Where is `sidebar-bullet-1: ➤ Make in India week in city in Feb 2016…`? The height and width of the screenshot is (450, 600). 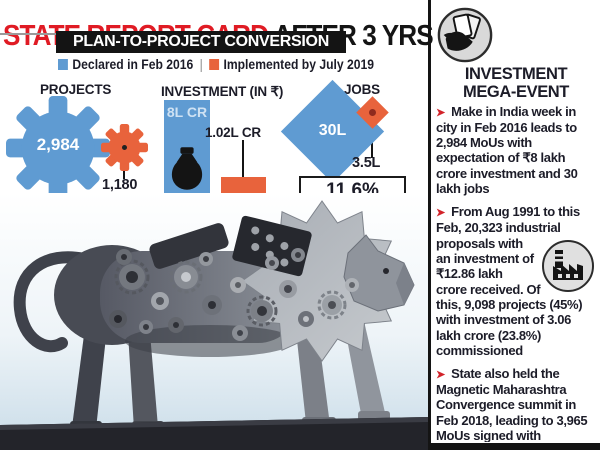 sidebar-bullet-1: ➤ Make in India week in city in Feb 2016… is located at coordinates (516, 150).